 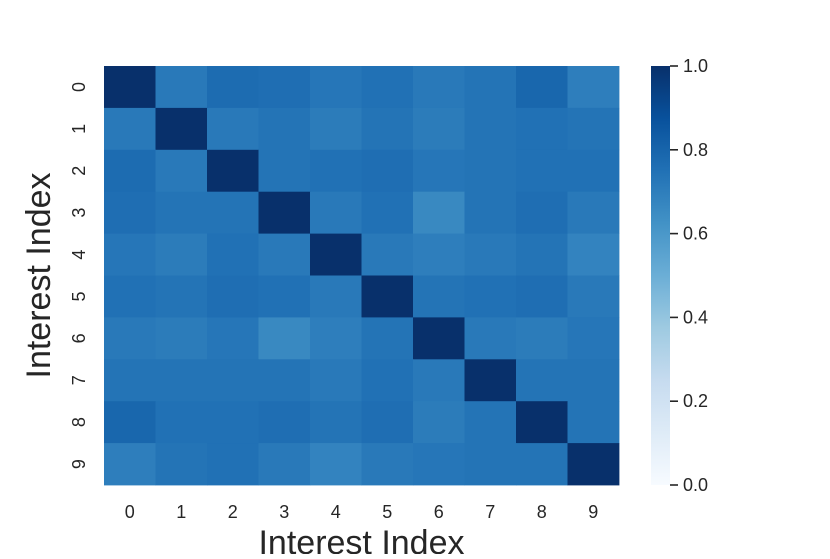 What do you see at coordinates (130, 512) in the screenshot?
I see `x-tick-label: 0` at bounding box center [130, 512].